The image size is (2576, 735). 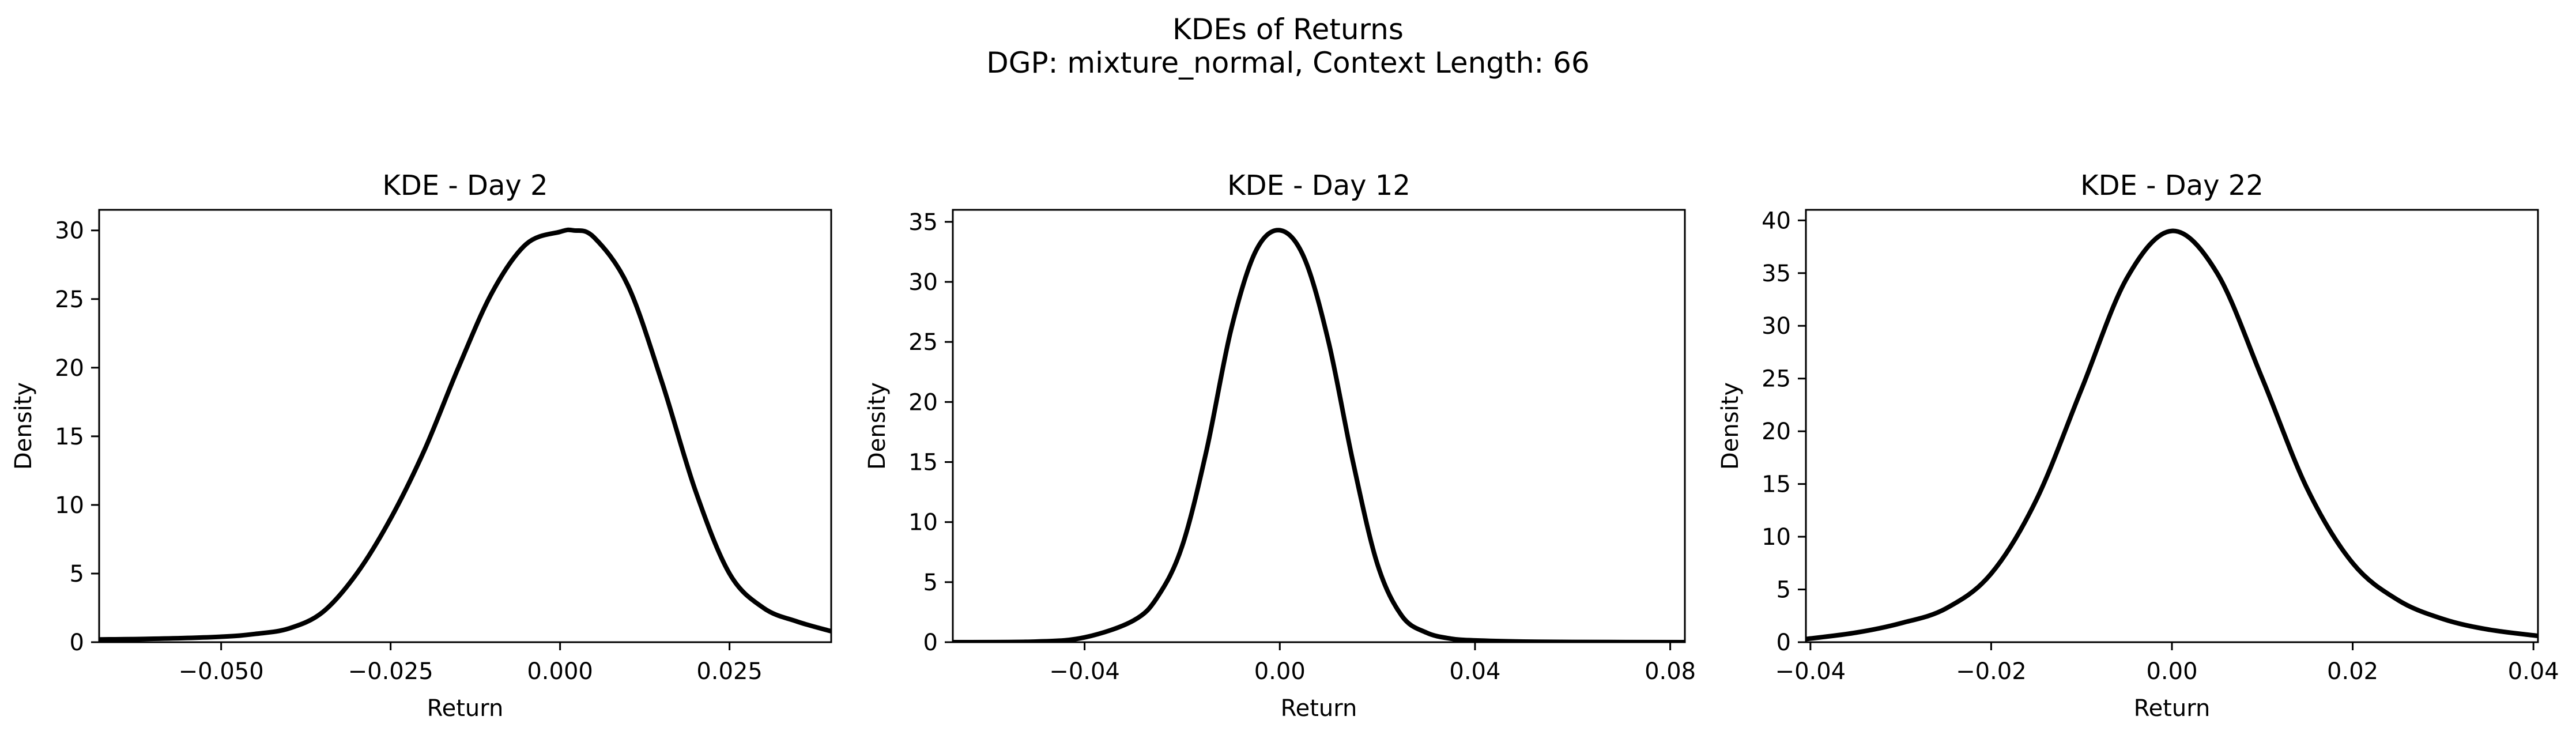 What do you see at coordinates (1288, 29) in the screenshot?
I see `figure-title: KDEs of Returns` at bounding box center [1288, 29].